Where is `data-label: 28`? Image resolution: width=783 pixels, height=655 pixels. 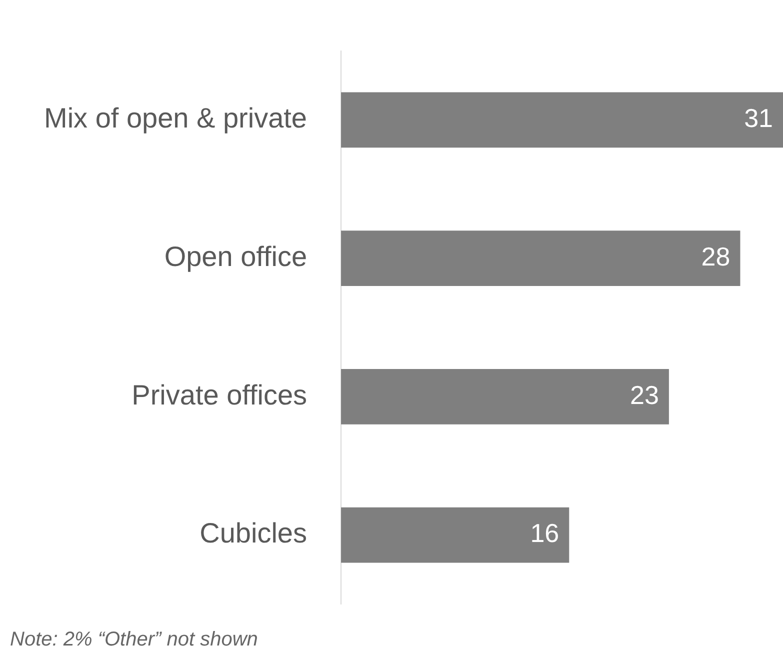
data-label: 28 is located at coordinates (715, 256).